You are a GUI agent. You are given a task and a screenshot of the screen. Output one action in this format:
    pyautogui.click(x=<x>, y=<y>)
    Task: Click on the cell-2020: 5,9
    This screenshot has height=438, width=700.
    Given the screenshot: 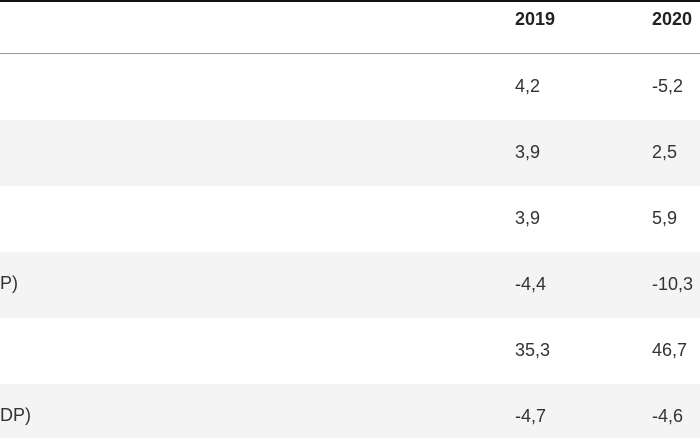 What is the action you would take?
    pyautogui.click(x=665, y=218)
    